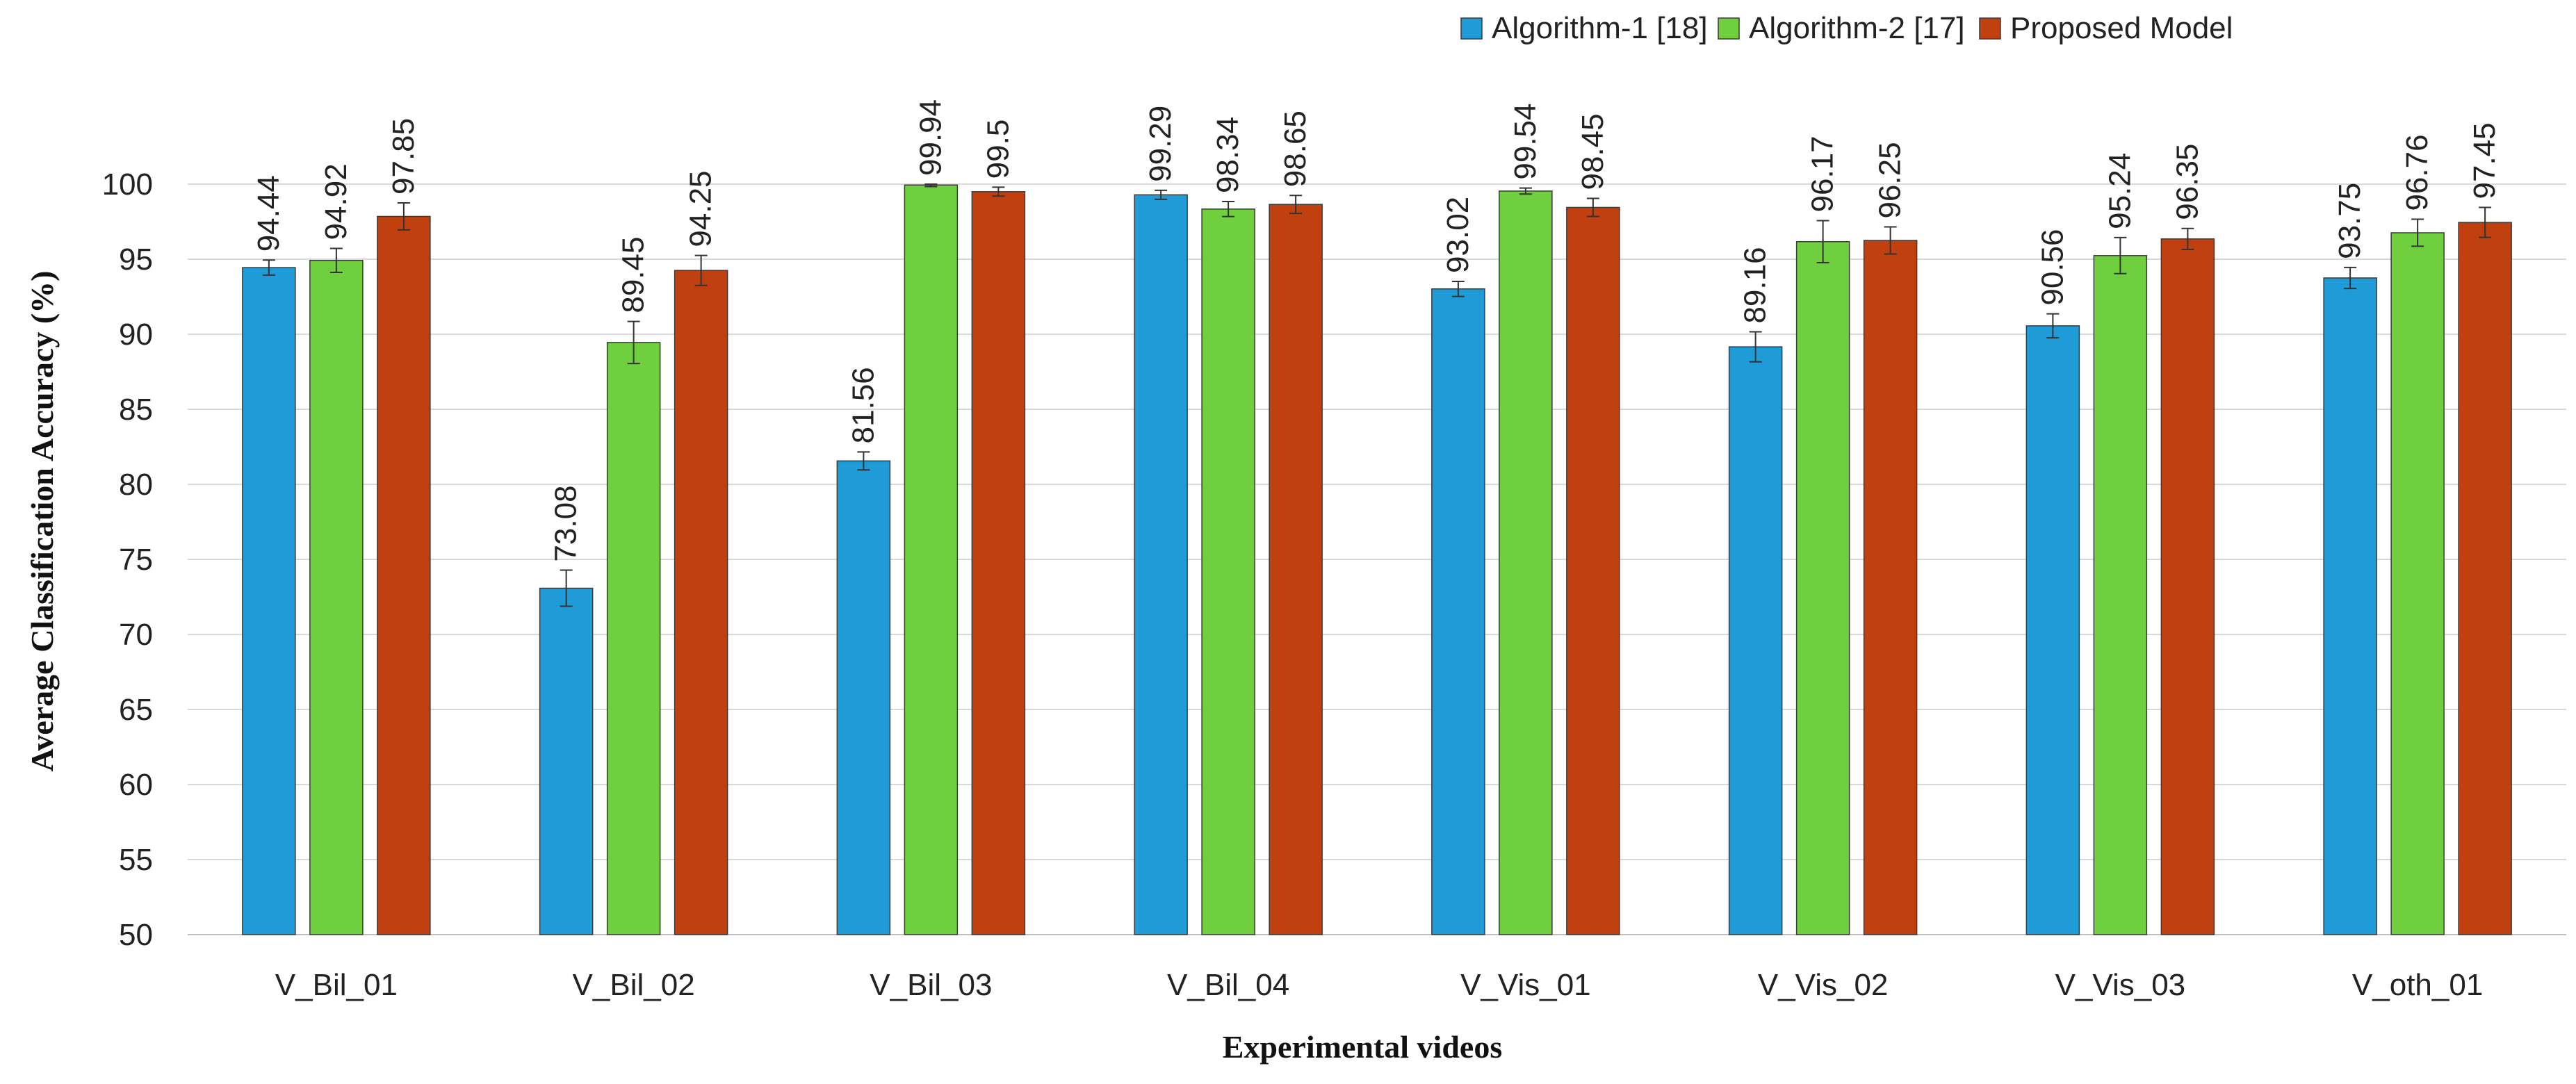 The image size is (2576, 1084). Describe the element at coordinates (336, 201) in the screenshot. I see `data-label: 94.92` at that location.